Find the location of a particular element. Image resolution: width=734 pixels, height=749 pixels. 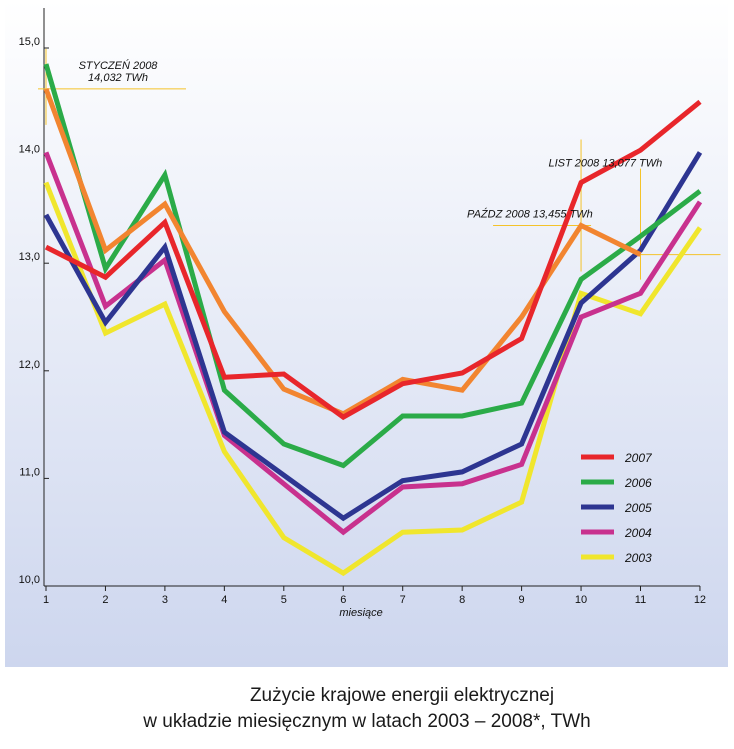

legend-label-2006: 2006 is located at coordinates (638, 483).